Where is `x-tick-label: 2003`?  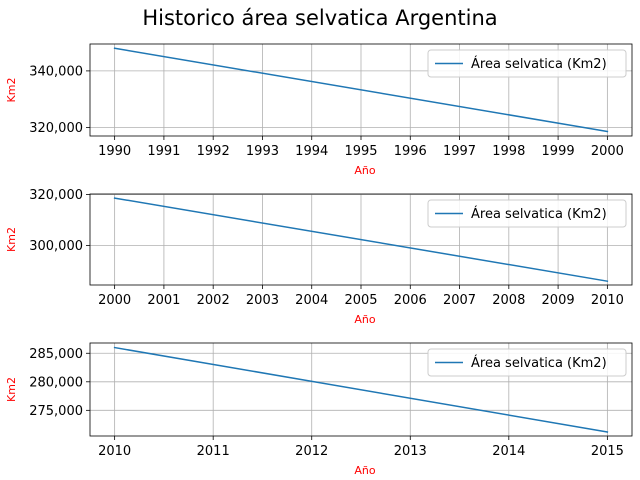
x-tick-label: 2003 is located at coordinates (262, 300).